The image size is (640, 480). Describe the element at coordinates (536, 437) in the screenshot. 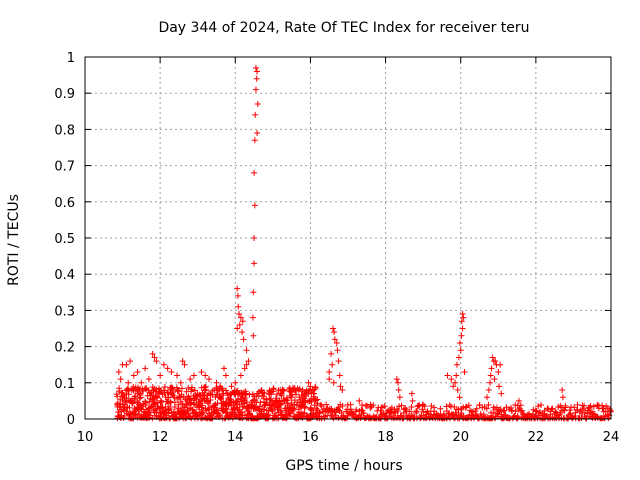

I see `x-tick-label: 22` at that location.